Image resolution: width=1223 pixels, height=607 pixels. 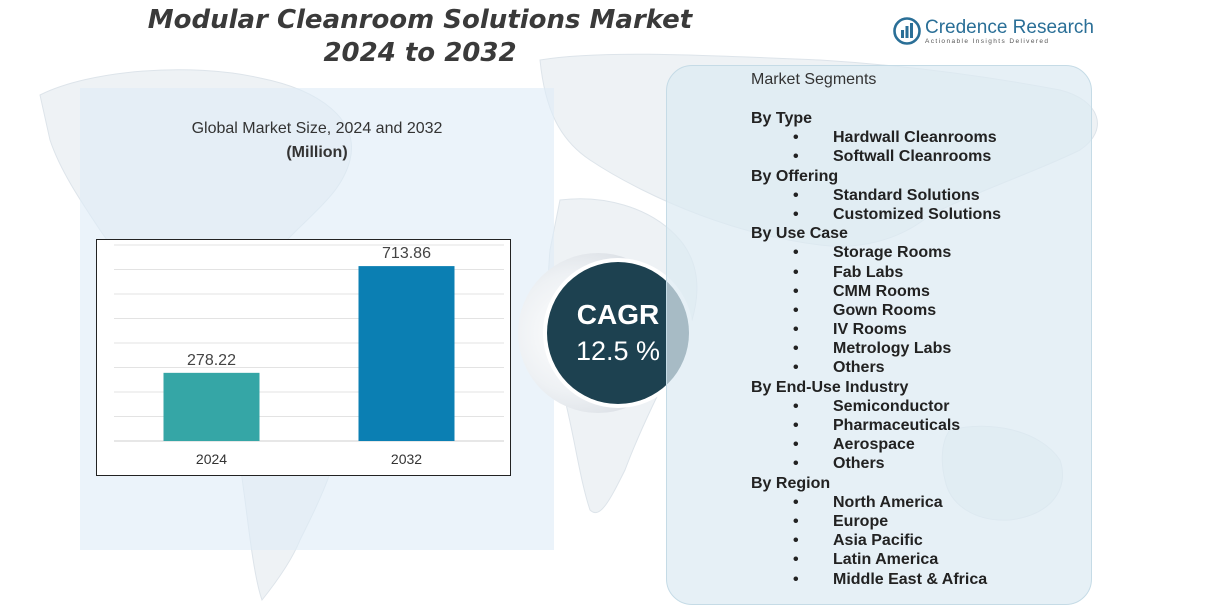 I want to click on segment-heading: By Use Case, so click(x=799, y=234).